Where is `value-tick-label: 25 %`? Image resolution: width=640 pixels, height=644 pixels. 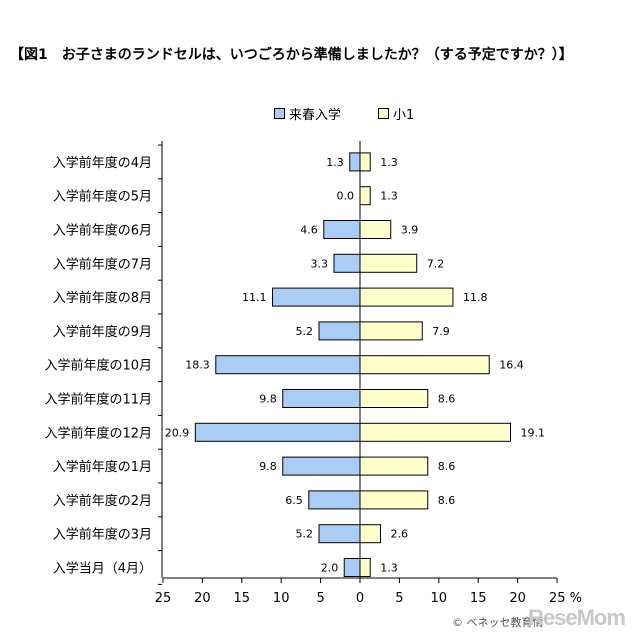
value-tick-label: 25 % is located at coordinates (565, 598).